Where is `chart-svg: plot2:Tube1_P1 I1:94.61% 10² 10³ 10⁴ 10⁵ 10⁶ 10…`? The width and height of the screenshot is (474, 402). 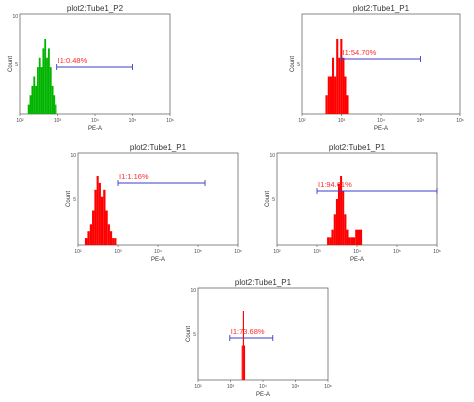
chart-svg: plot2:Tube1_P1 I1:94.61% 10² 10³ 10⁴ 10⁵ 10⁶ 10… is located at coordinates (353, 203).